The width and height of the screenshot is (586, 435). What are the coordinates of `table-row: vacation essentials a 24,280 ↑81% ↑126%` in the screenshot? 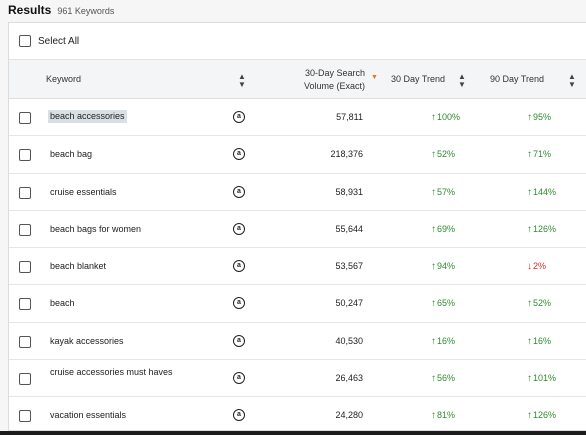 It's located at (297, 413).